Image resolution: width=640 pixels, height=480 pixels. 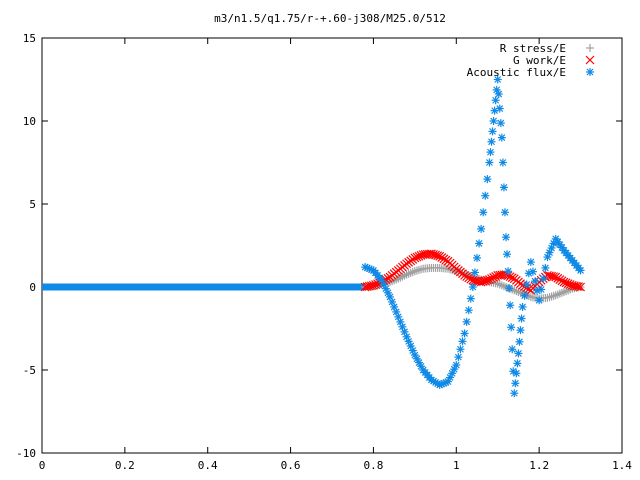 I want to click on x-tick-label: 1, so click(x=456, y=465).